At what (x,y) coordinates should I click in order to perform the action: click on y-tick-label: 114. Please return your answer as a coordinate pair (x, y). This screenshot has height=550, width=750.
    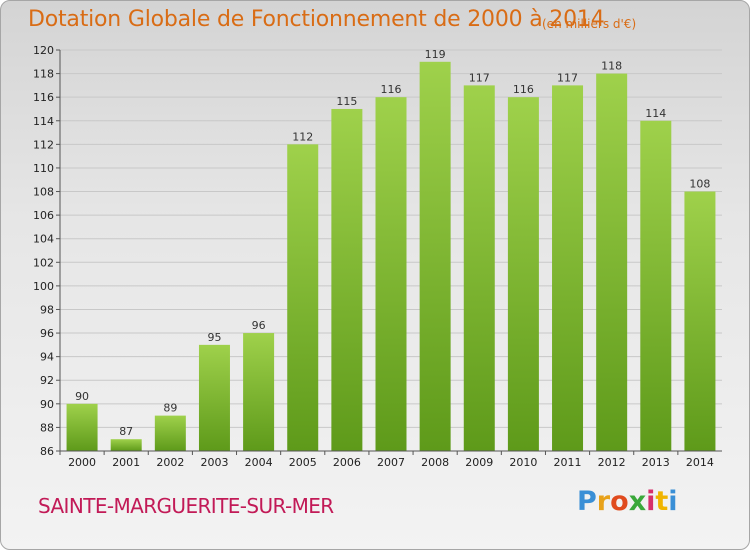
    Looking at the image, I should click on (43, 121).